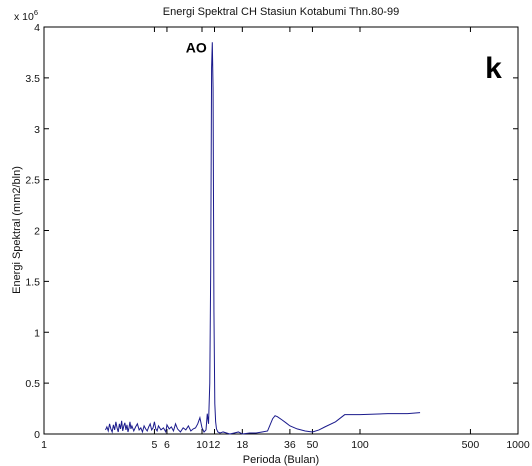 Image resolution: width=532 pixels, height=466 pixels. I want to click on x-tick-label: 36, so click(290, 445).